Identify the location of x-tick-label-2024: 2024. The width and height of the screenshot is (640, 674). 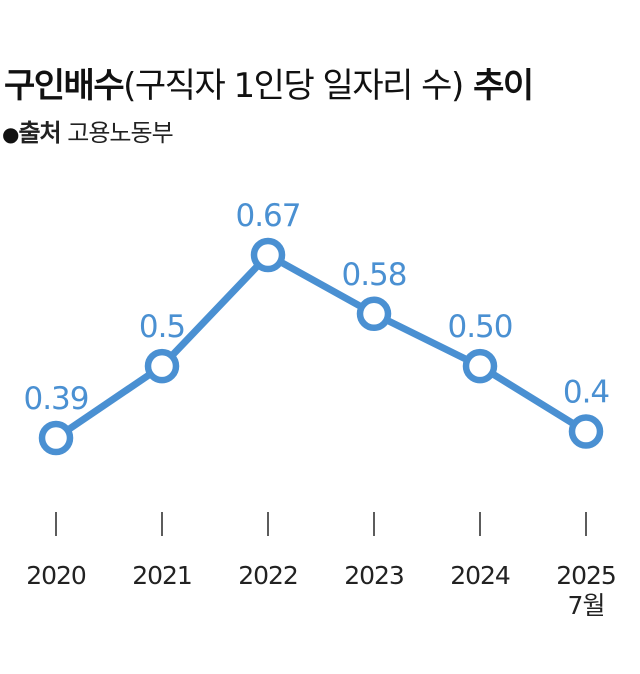
(480, 575).